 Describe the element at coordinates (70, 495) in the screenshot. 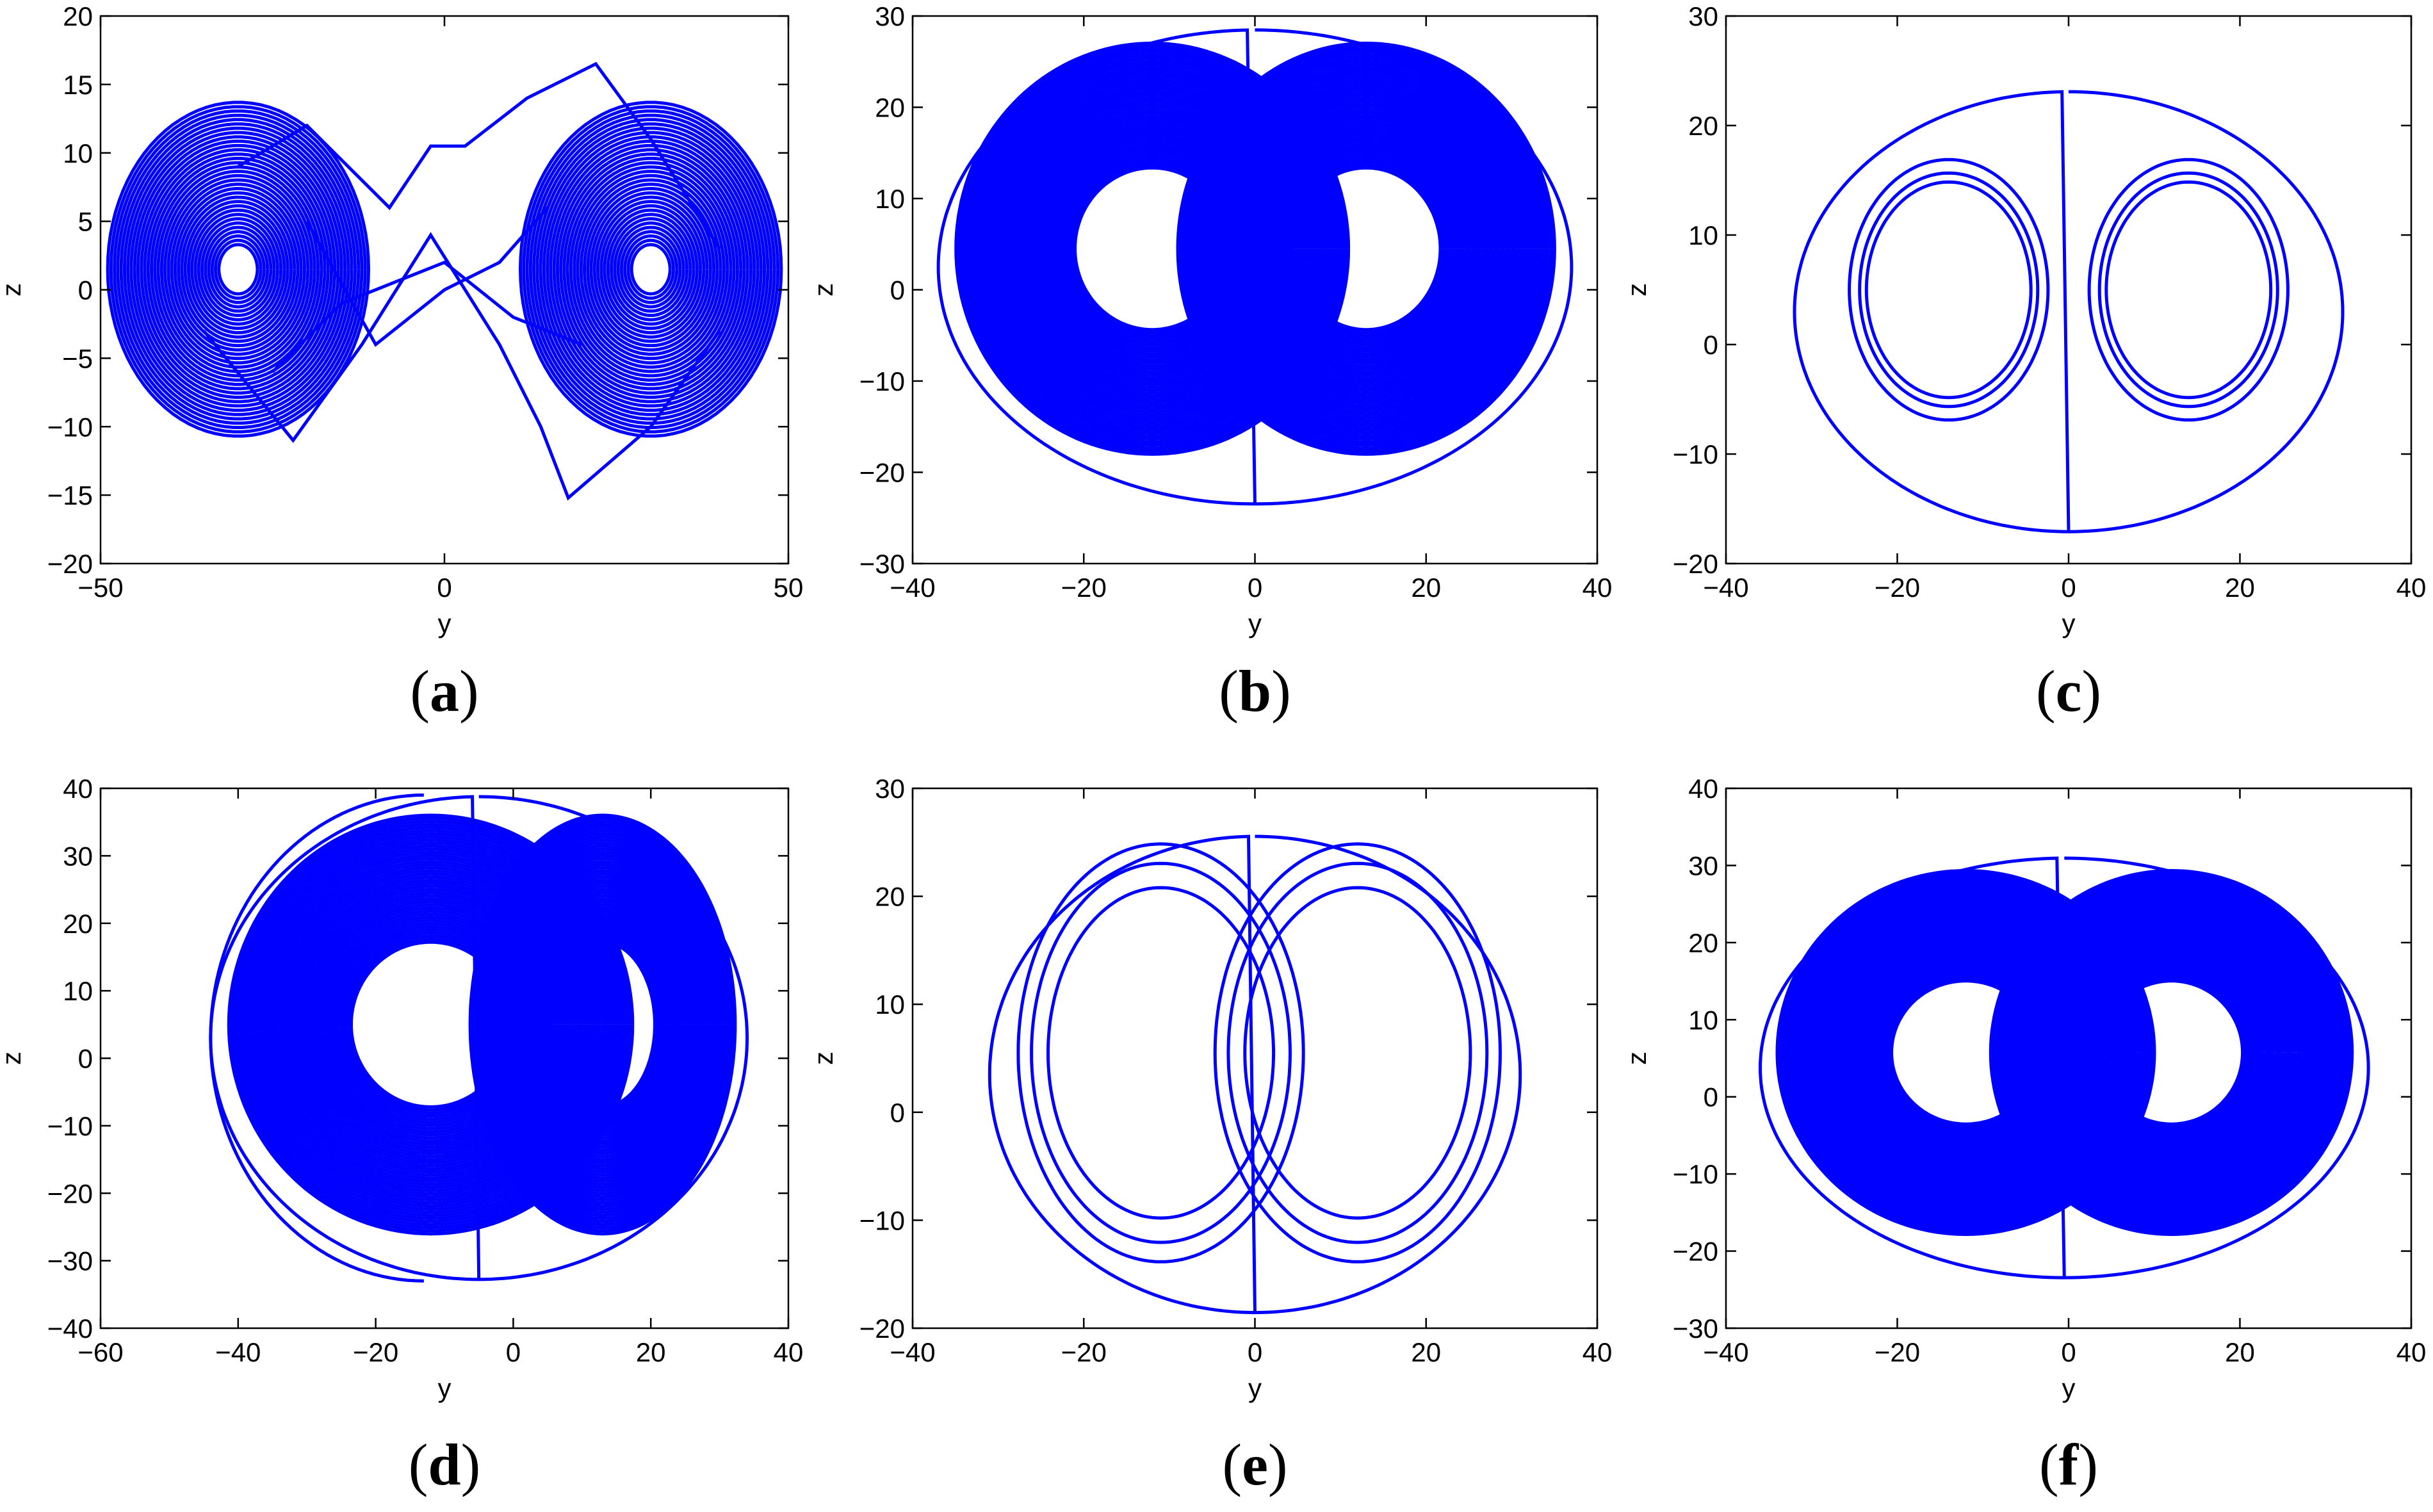

I see `y-tick-label: −15` at that location.